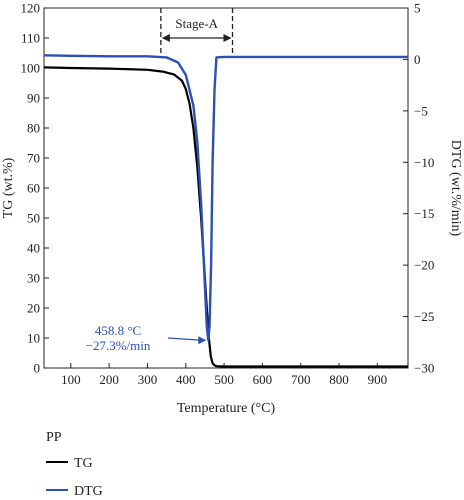 This screenshot has width=464, height=500. I want to click on stage-annotation: Stage-A, so click(197, 33).